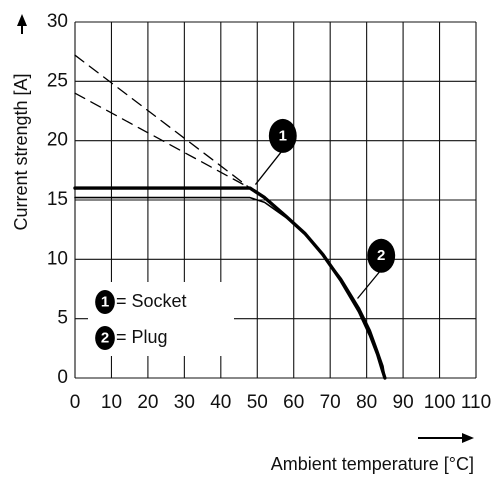  I want to click on legend-items: 1 = Socket 2 = Plug, so click(141, 320).